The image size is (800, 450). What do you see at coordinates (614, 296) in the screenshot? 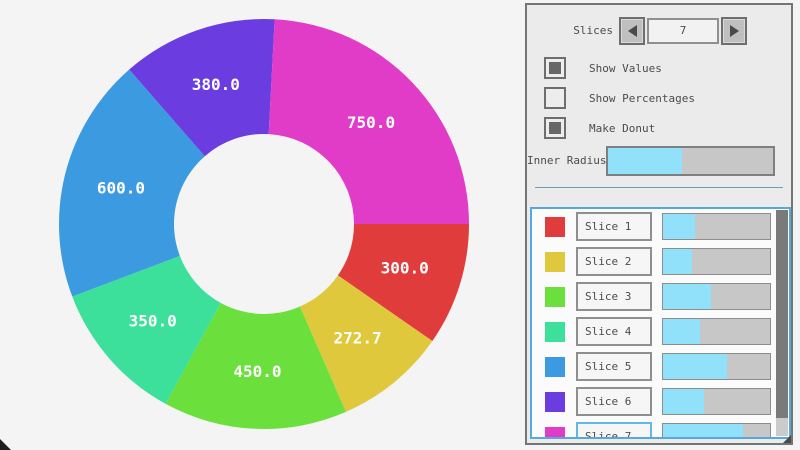
I see `slice-name-field: Slice 3` at bounding box center [614, 296].